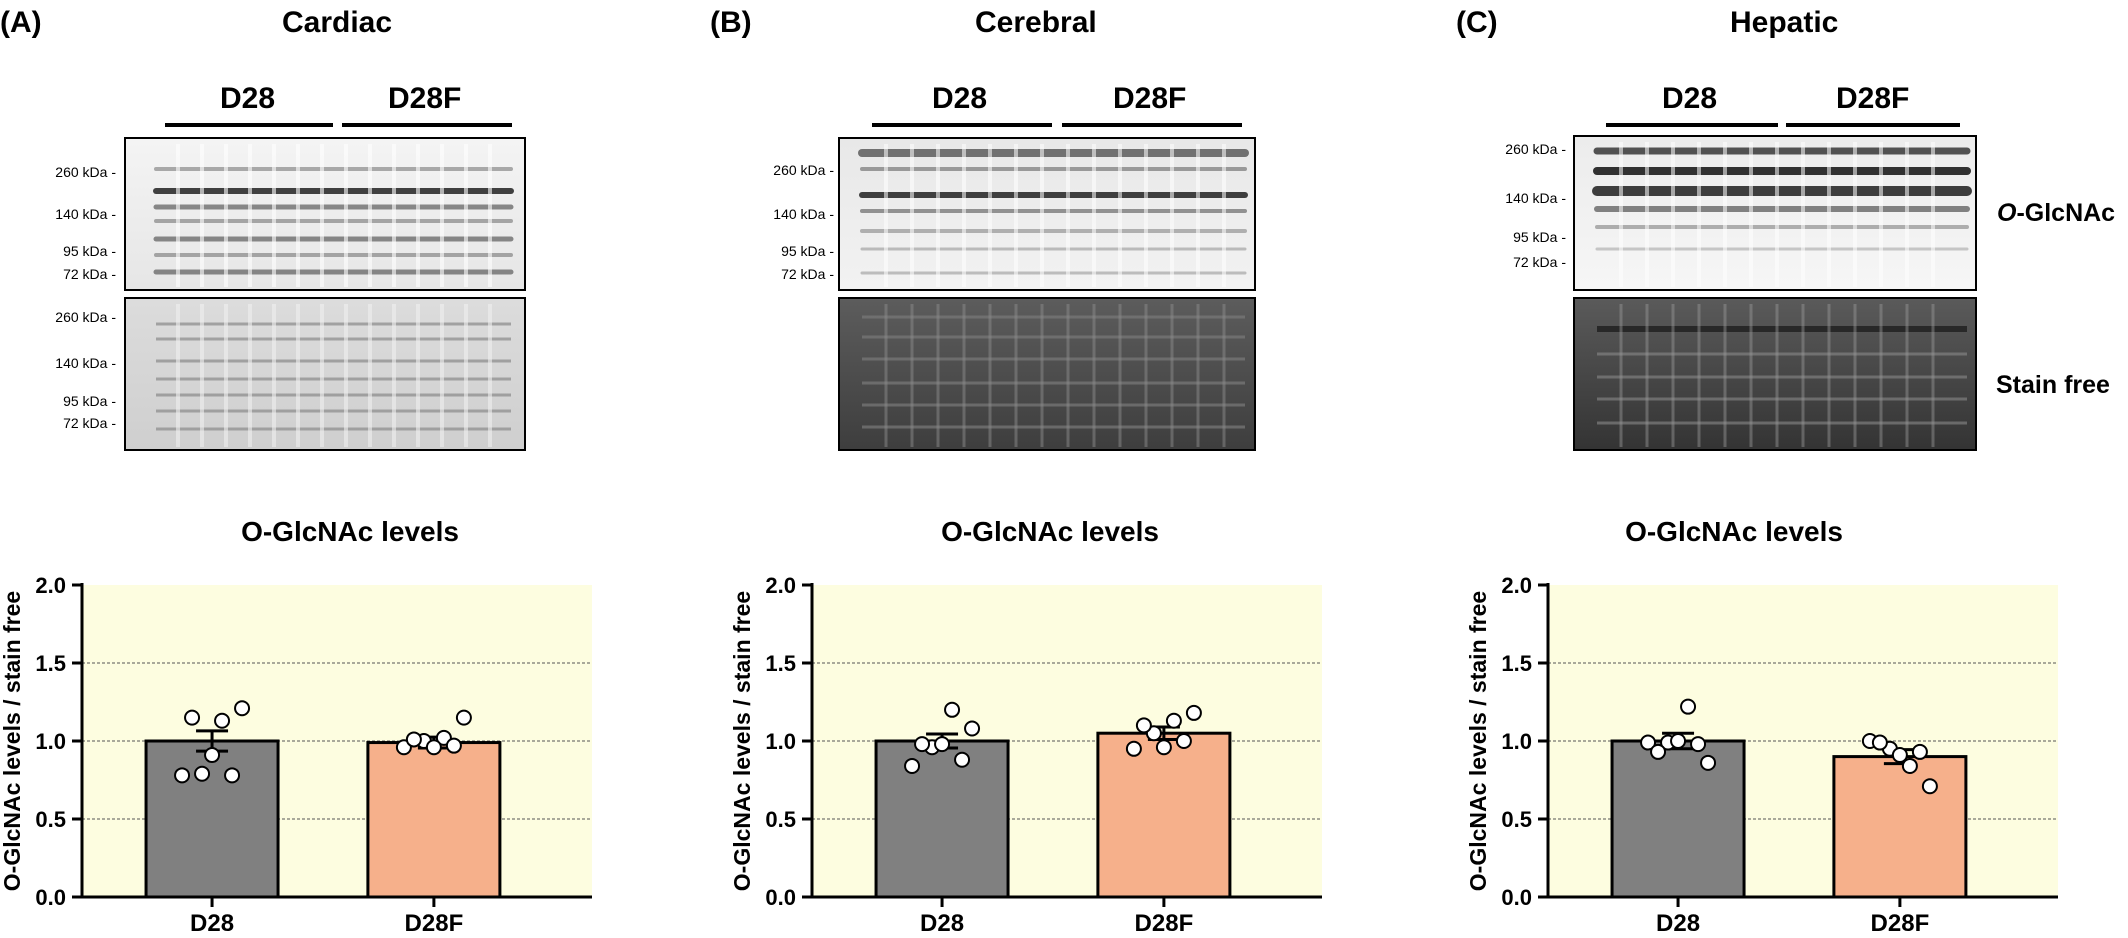  What do you see at coordinates (21, 22) in the screenshot?
I see `panel-letter: (A)` at bounding box center [21, 22].